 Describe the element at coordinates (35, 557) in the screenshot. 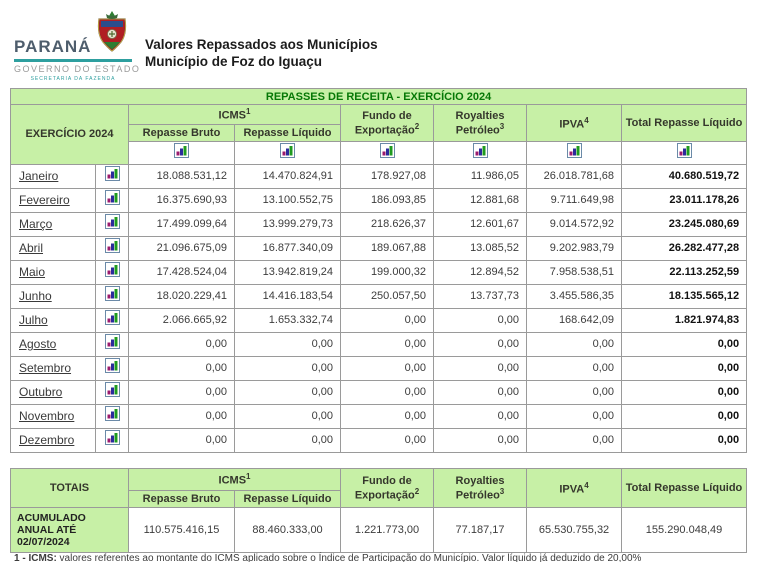

I see `footnote-marker: 1 - ICMS:` at that location.